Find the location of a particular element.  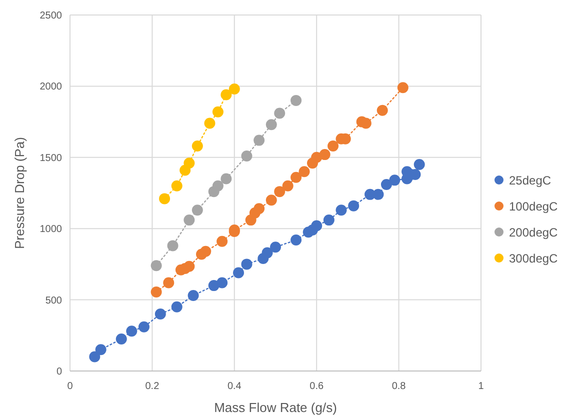

x-tick-label: 0 is located at coordinates (70, 386).